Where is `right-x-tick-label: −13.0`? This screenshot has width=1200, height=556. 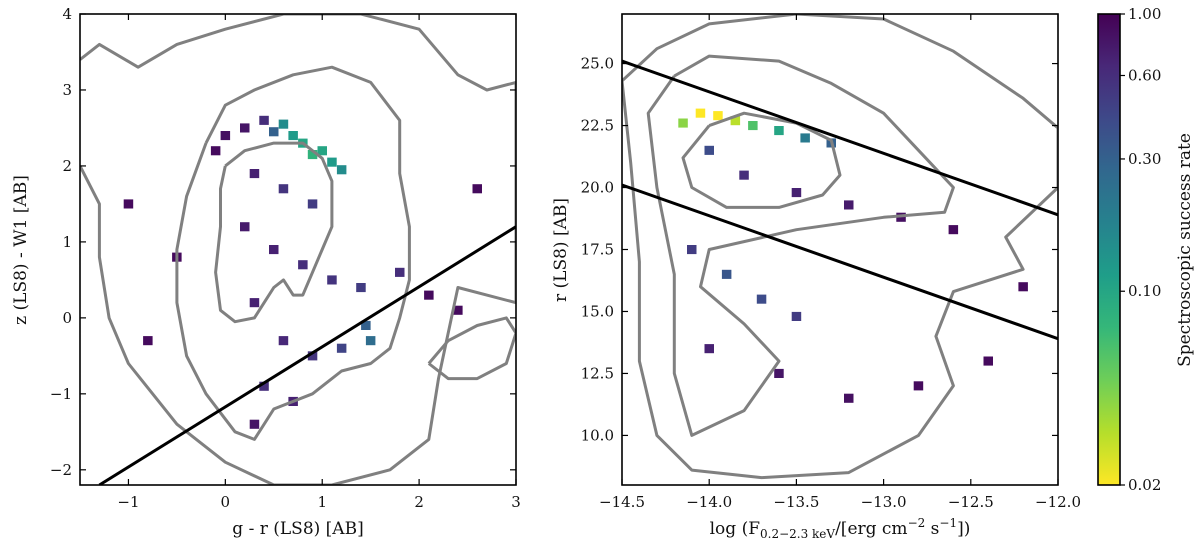
right-x-tick-label: −13.0 is located at coordinates (884, 502).